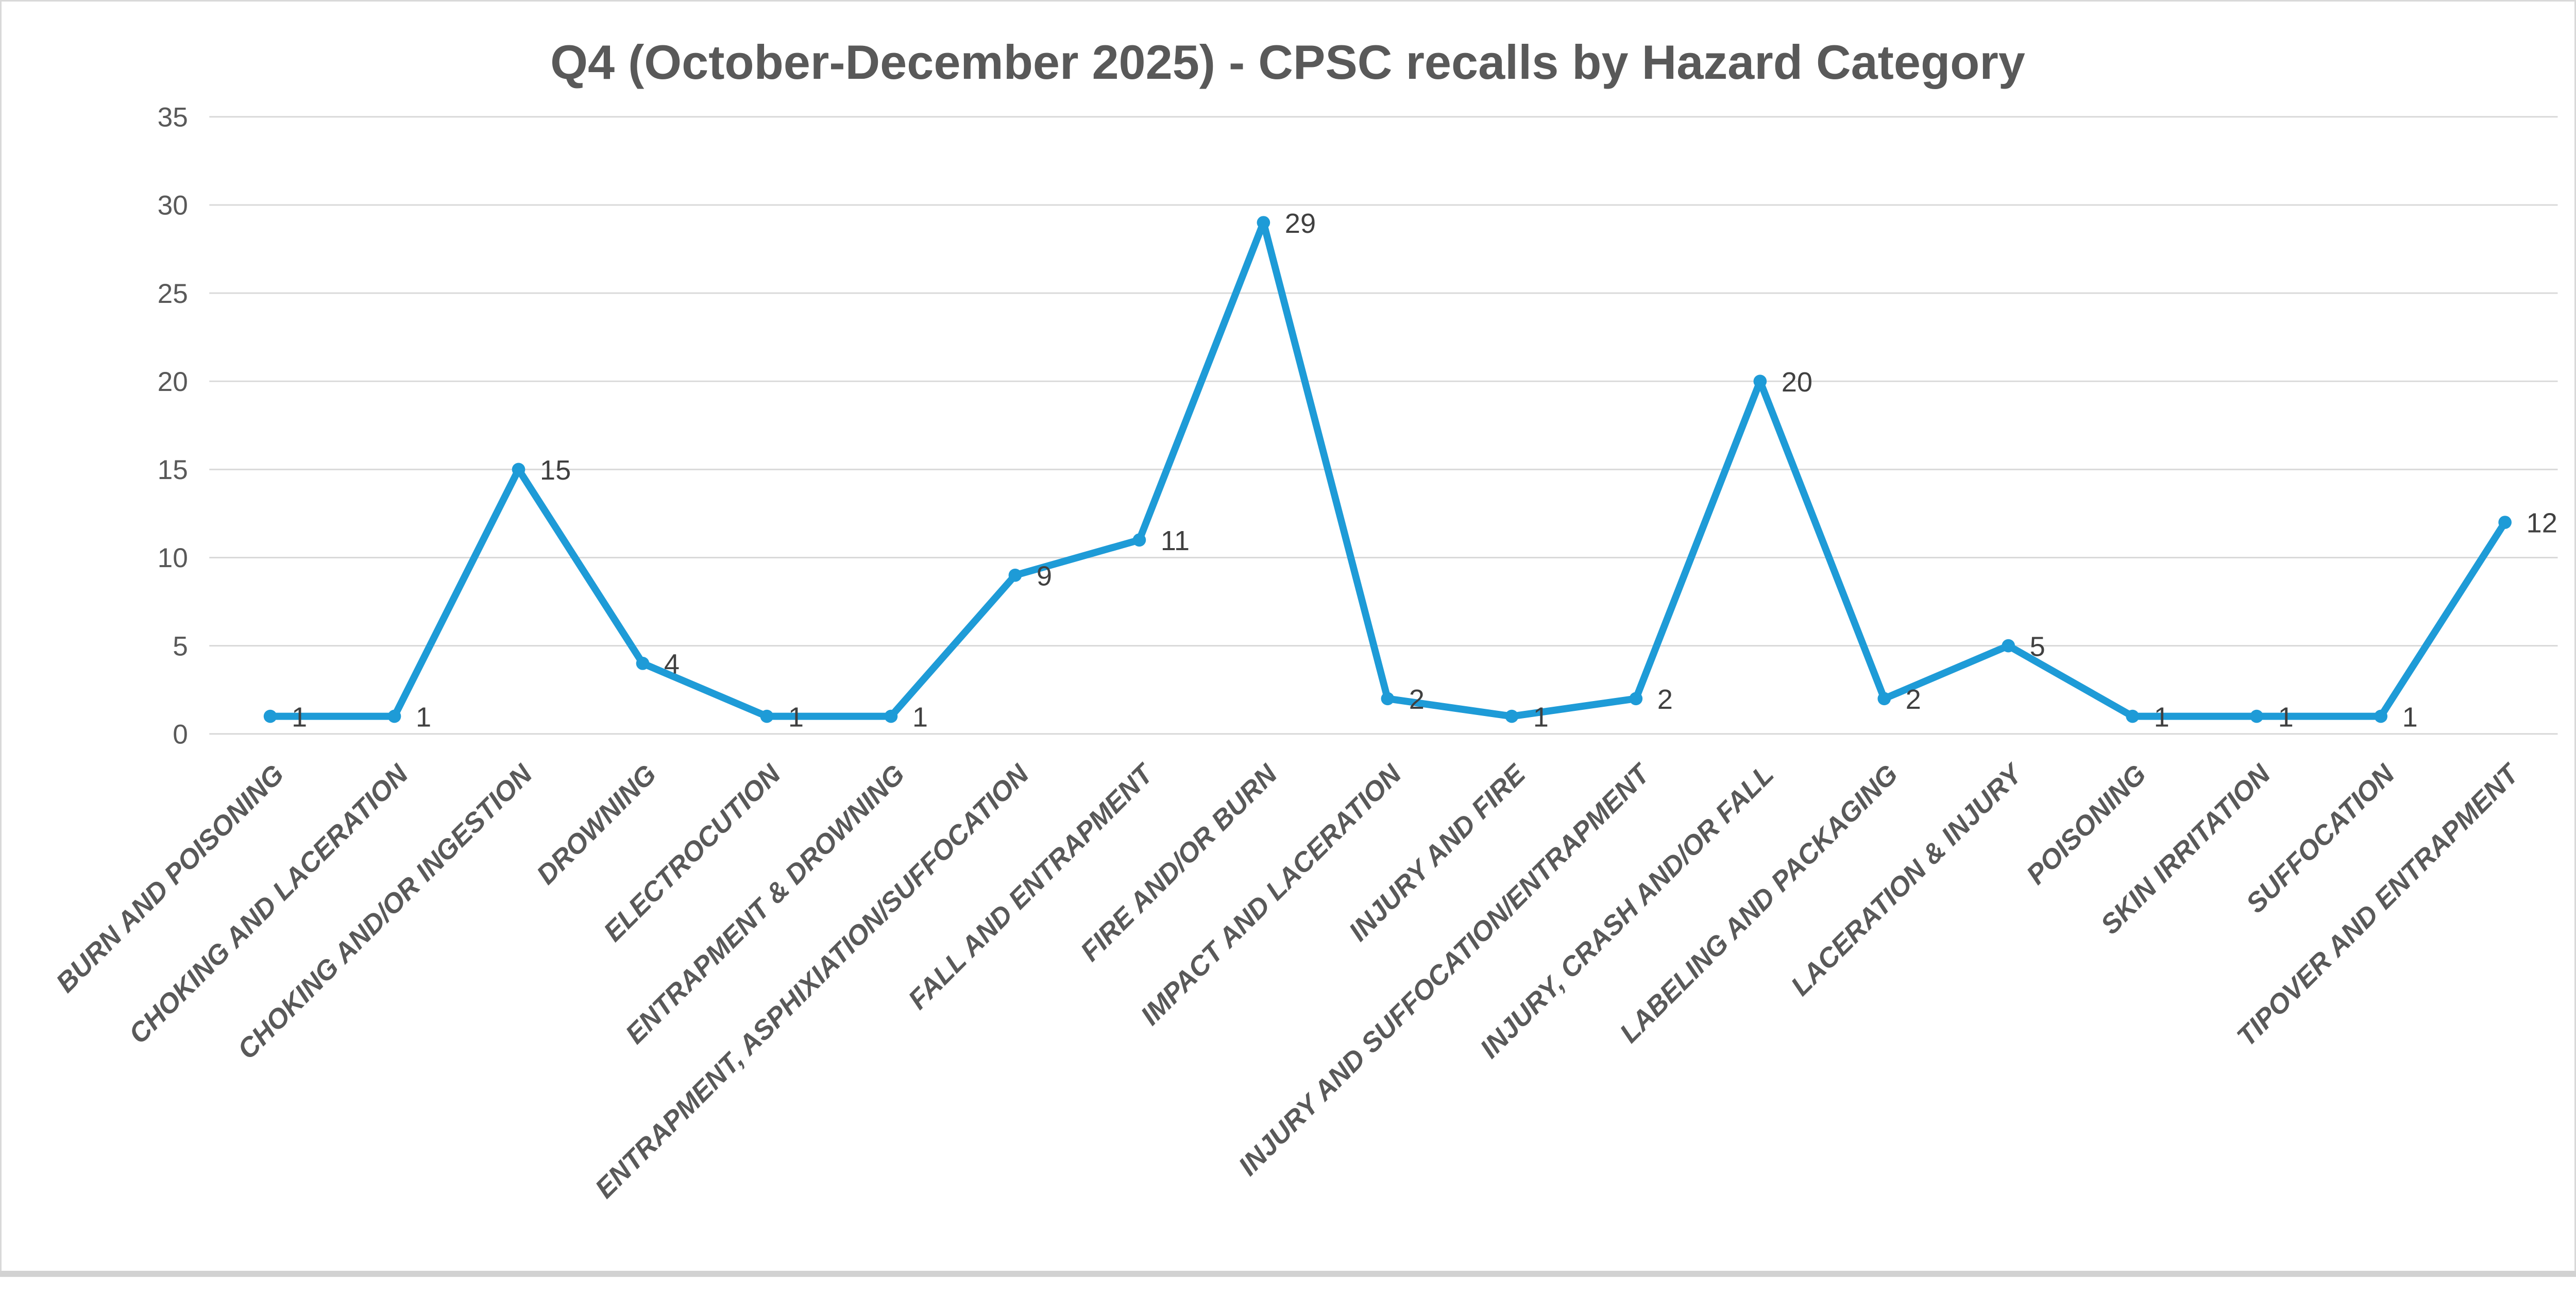  What do you see at coordinates (173, 118) in the screenshot?
I see `y-axis-tick-label: 35` at bounding box center [173, 118].